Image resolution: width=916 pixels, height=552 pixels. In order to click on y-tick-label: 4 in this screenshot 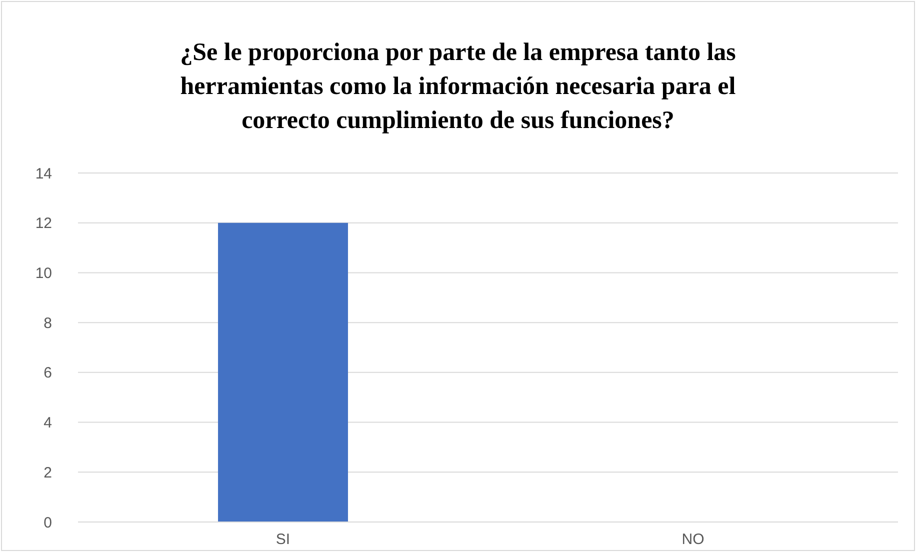, I will do `click(48, 423)`.